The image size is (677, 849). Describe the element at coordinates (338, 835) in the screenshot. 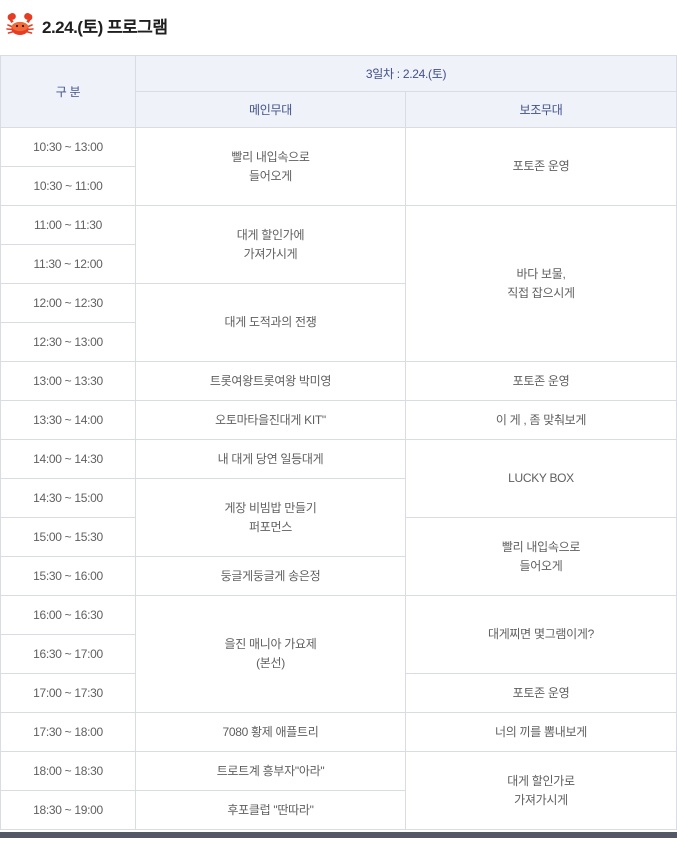

I see `footer-strip` at that location.